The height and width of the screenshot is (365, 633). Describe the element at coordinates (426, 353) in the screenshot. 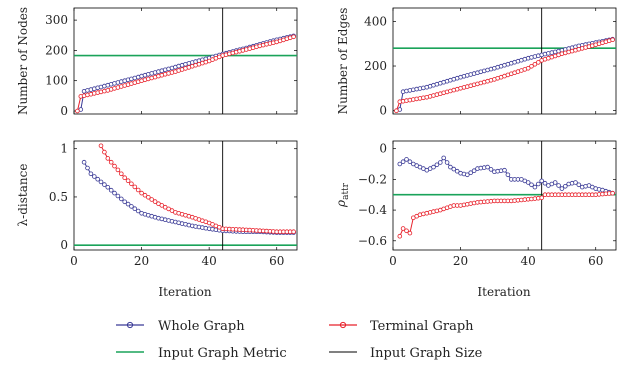

I see `legend-label-input-graph-size: Input Graph Size` at that location.